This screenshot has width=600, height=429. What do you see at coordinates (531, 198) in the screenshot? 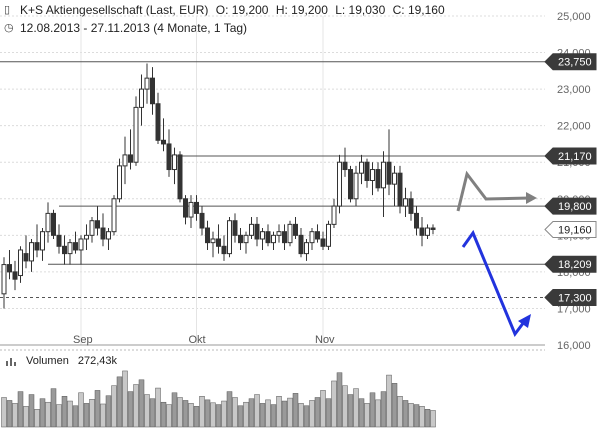
I see `arrow-gray-head` at bounding box center [531, 198].